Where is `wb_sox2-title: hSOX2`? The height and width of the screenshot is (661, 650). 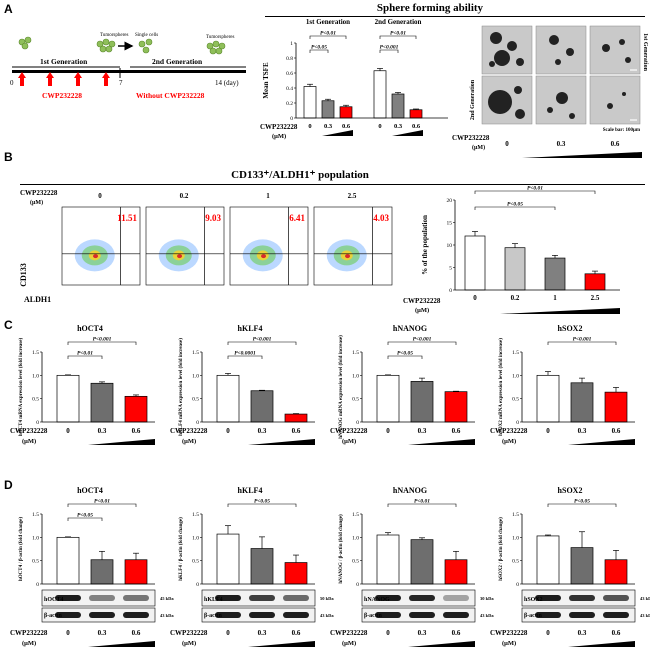 wb_sox2-title: hSOX2 is located at coordinates (570, 490).